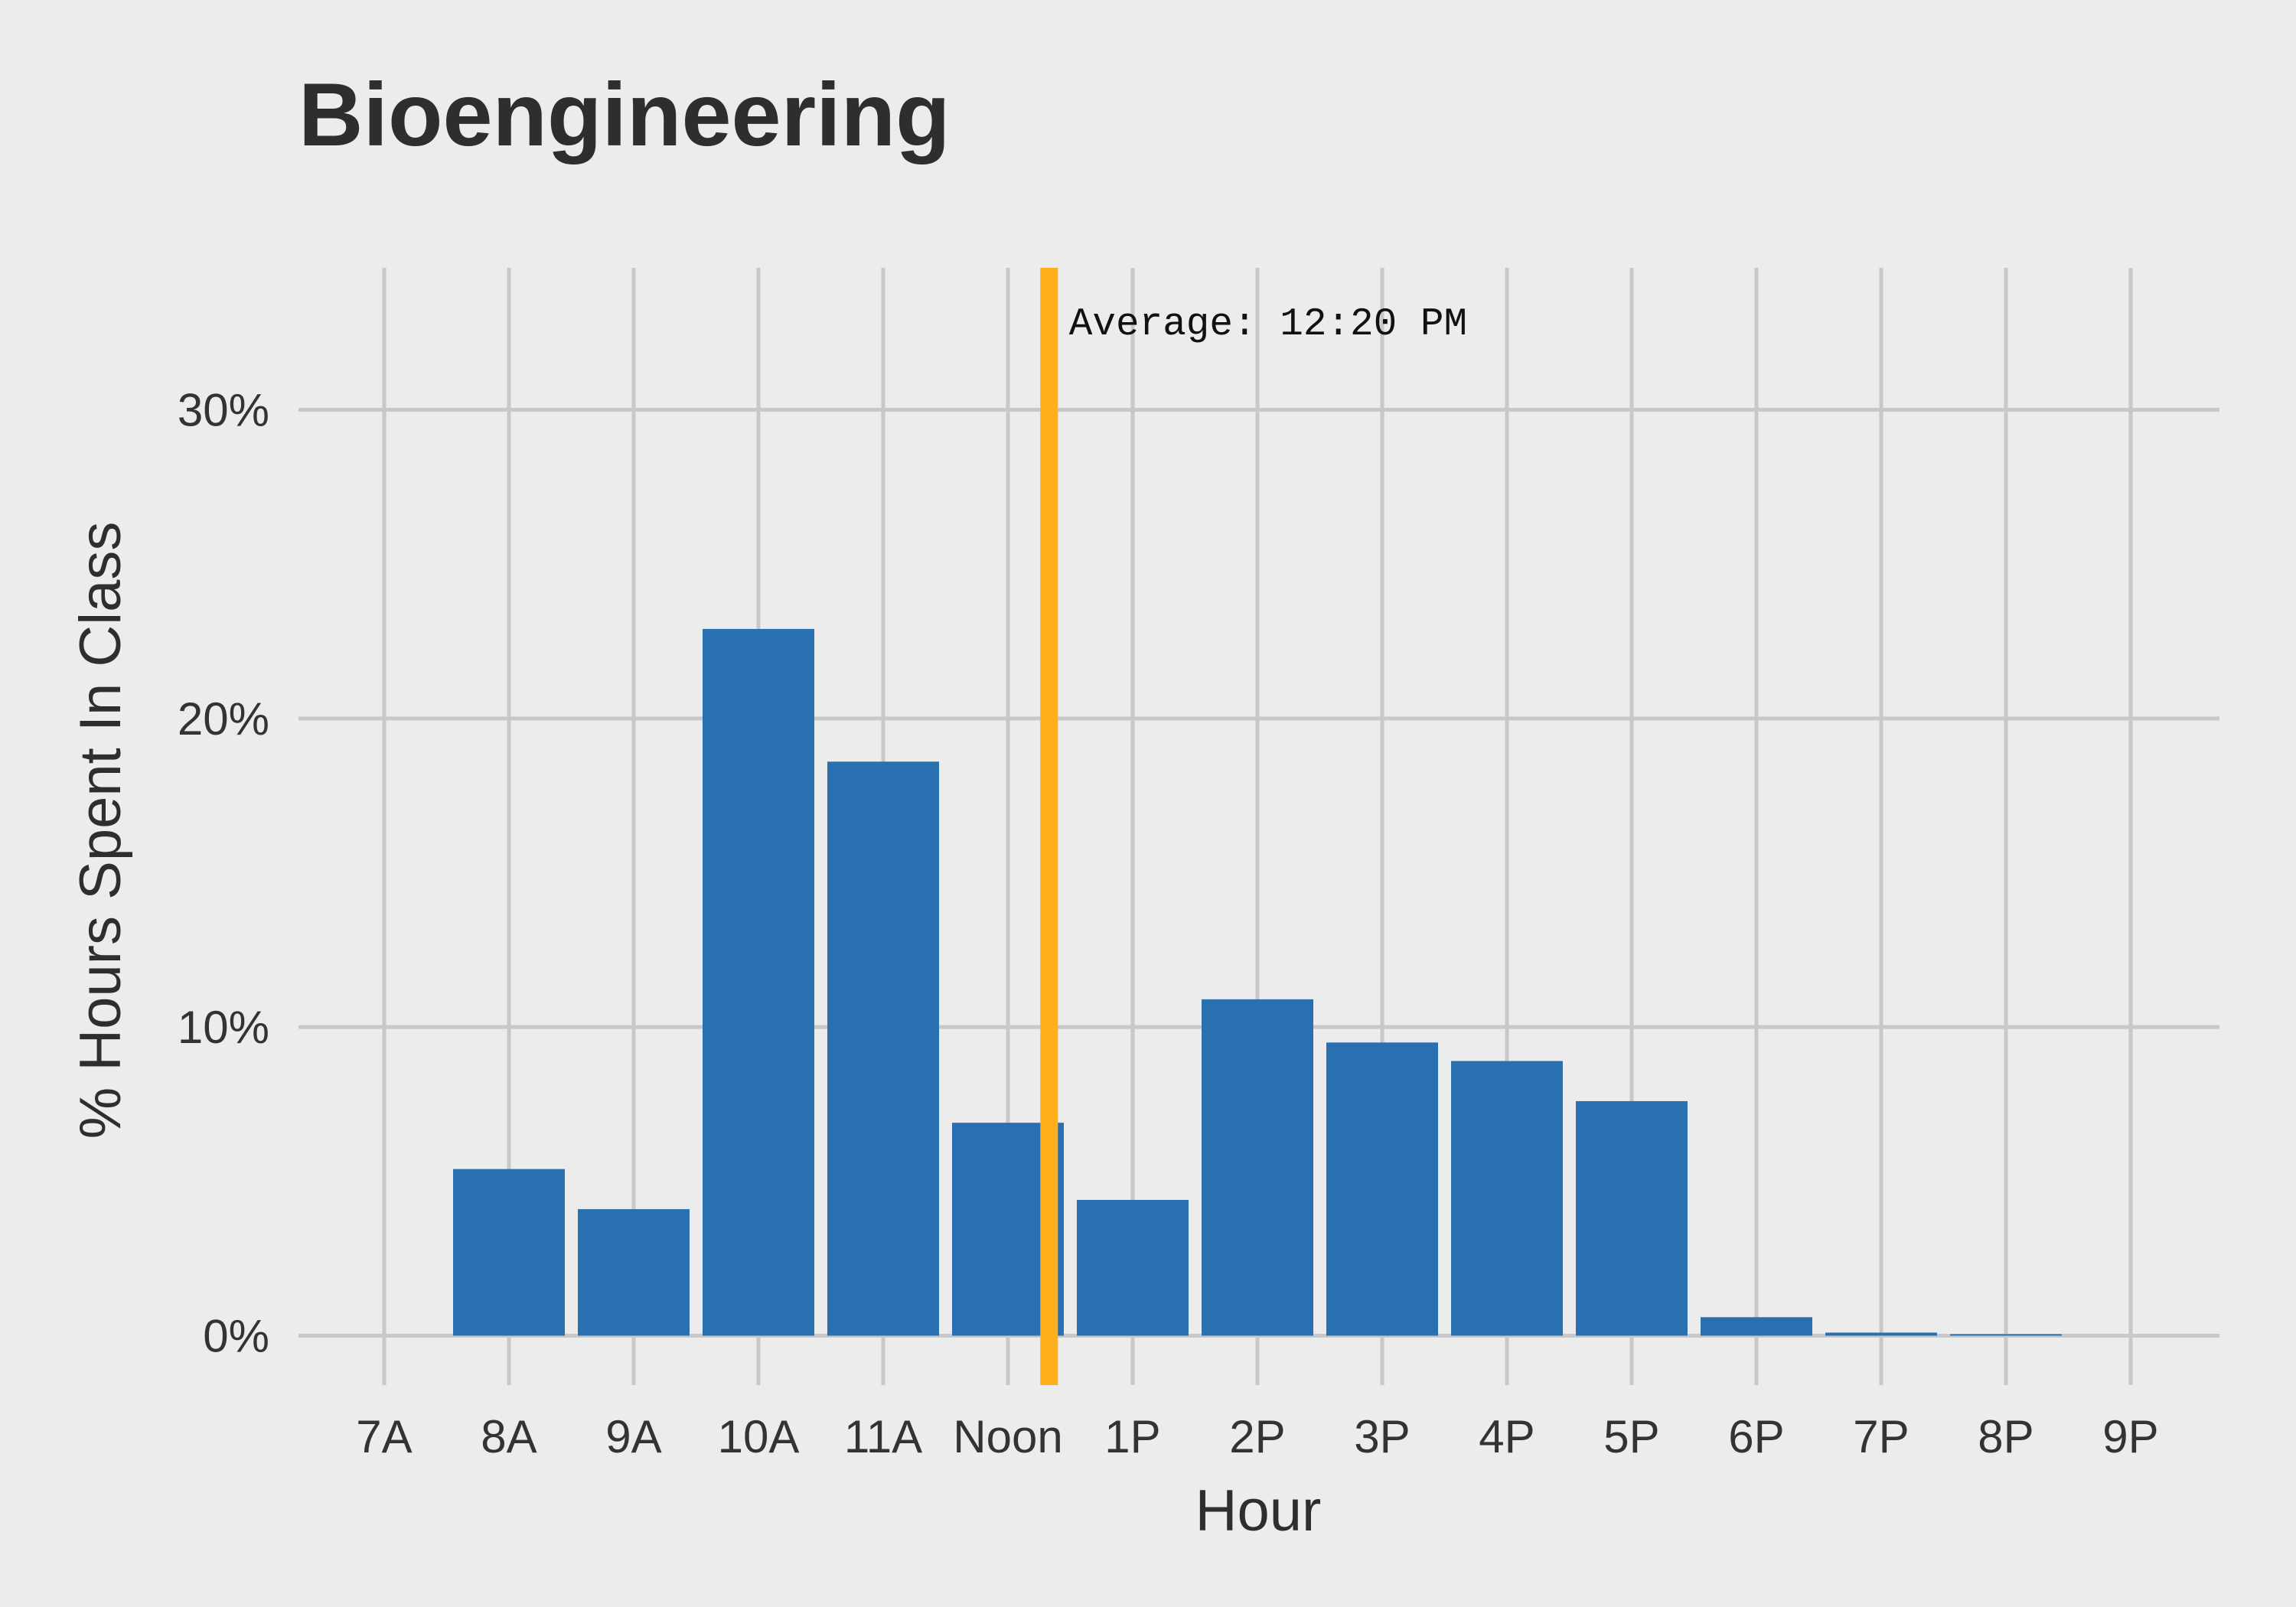  Describe the element at coordinates (509, 1252) in the screenshot. I see `bar-8a` at that location.